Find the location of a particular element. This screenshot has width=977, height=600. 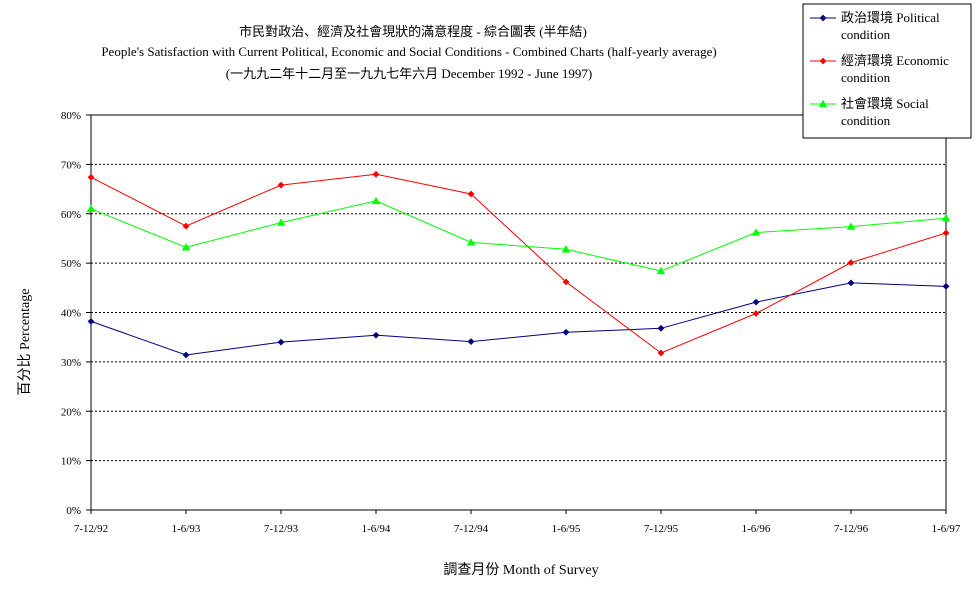

x-tick-label: 1-6/93 is located at coordinates (186, 529).